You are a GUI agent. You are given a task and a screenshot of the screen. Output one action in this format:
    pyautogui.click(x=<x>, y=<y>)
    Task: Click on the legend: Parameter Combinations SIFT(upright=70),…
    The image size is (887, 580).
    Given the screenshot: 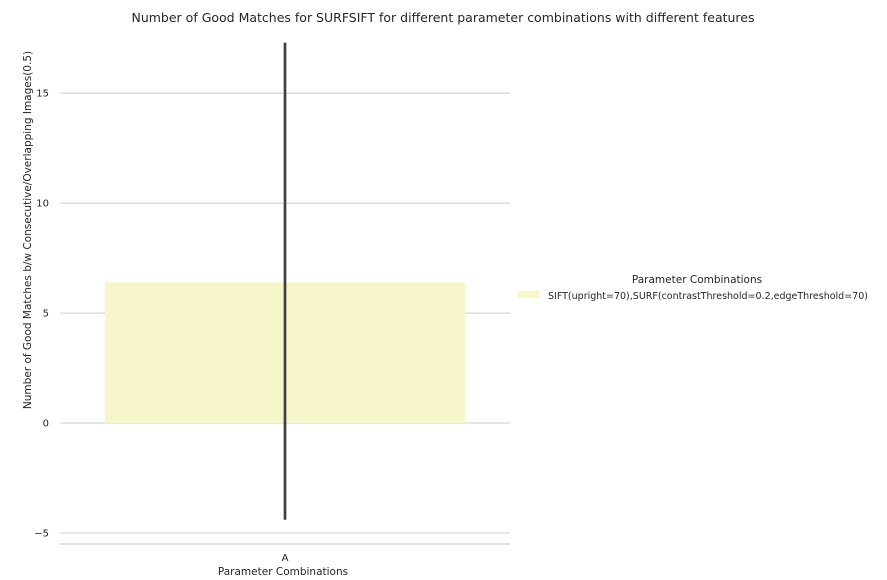 What is the action you would take?
    pyautogui.click(x=693, y=288)
    